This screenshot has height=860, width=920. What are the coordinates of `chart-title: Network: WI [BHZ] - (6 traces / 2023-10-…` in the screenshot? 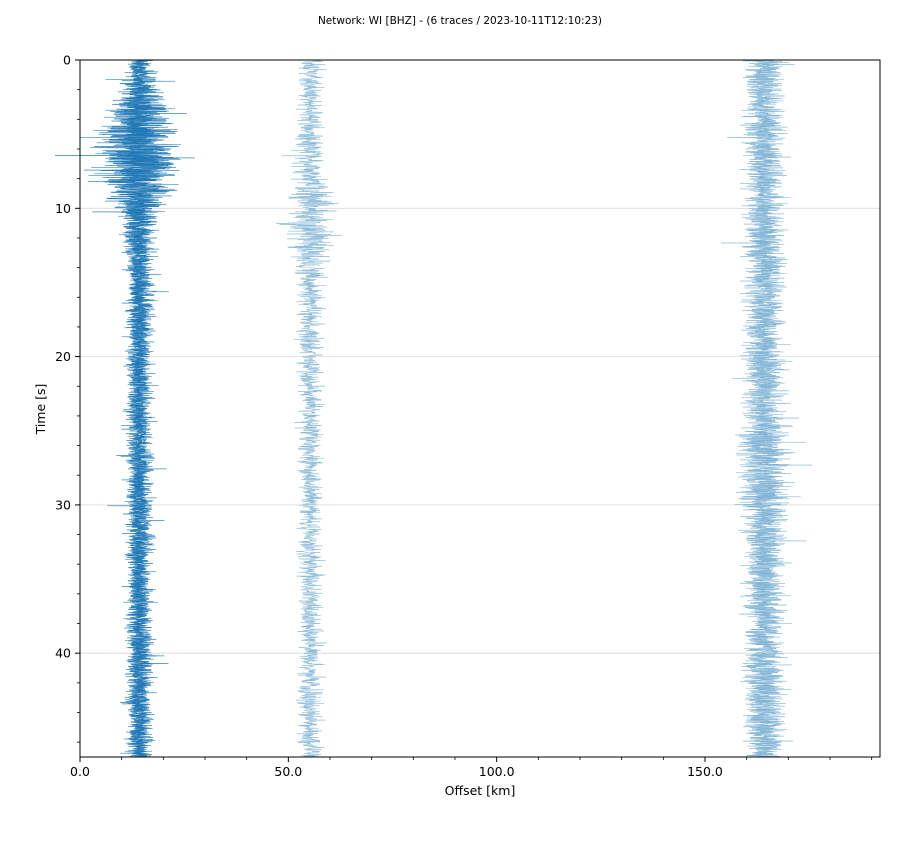 It's located at (460, 21).